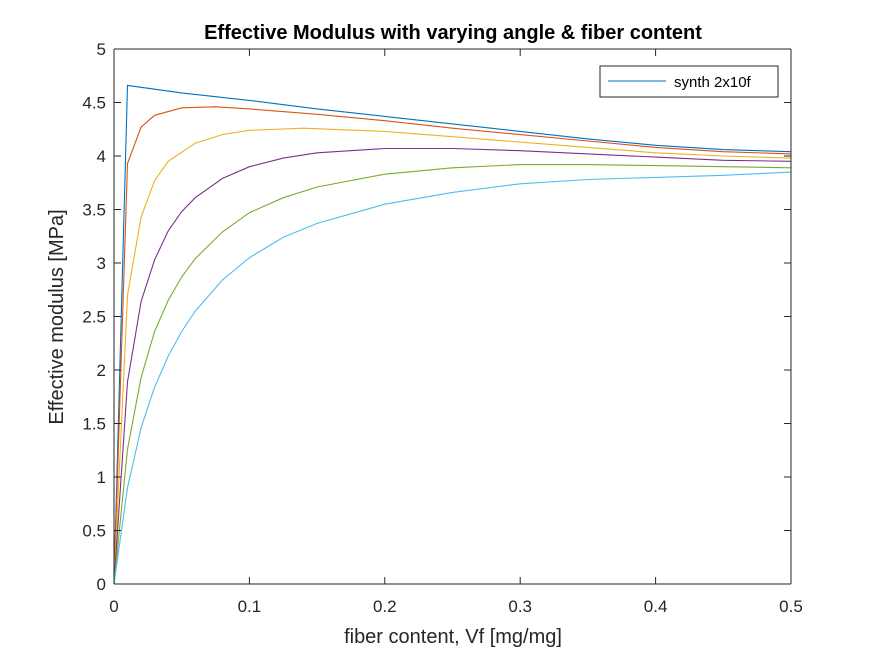 The width and height of the screenshot is (875, 656). I want to click on x-axis-label: fiber content, Vf [mg/mg], so click(453, 637).